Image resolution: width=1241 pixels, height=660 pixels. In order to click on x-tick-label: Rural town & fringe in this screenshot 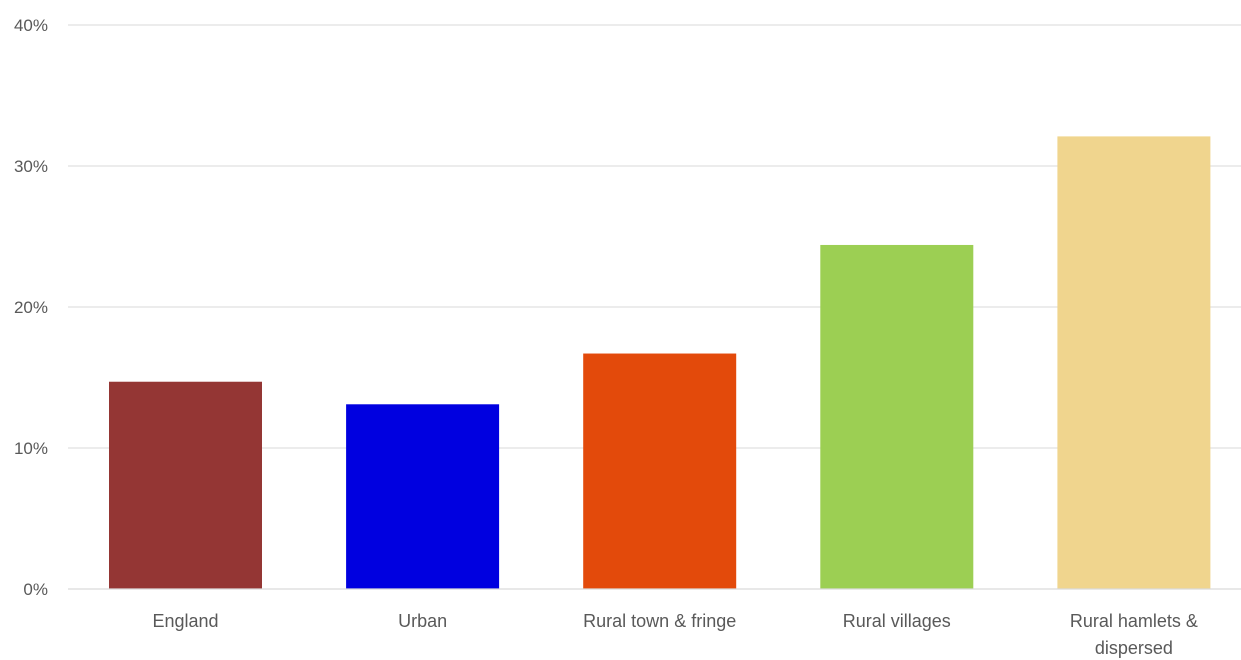, I will do `click(659, 621)`.